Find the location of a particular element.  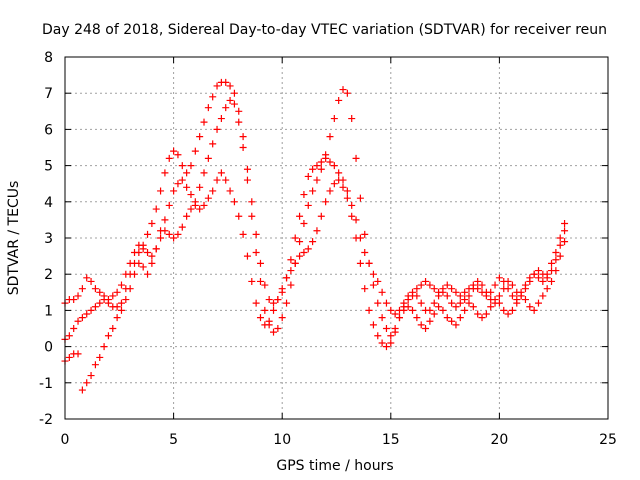

x-axis-label: GPS time / hours is located at coordinates (334, 466).